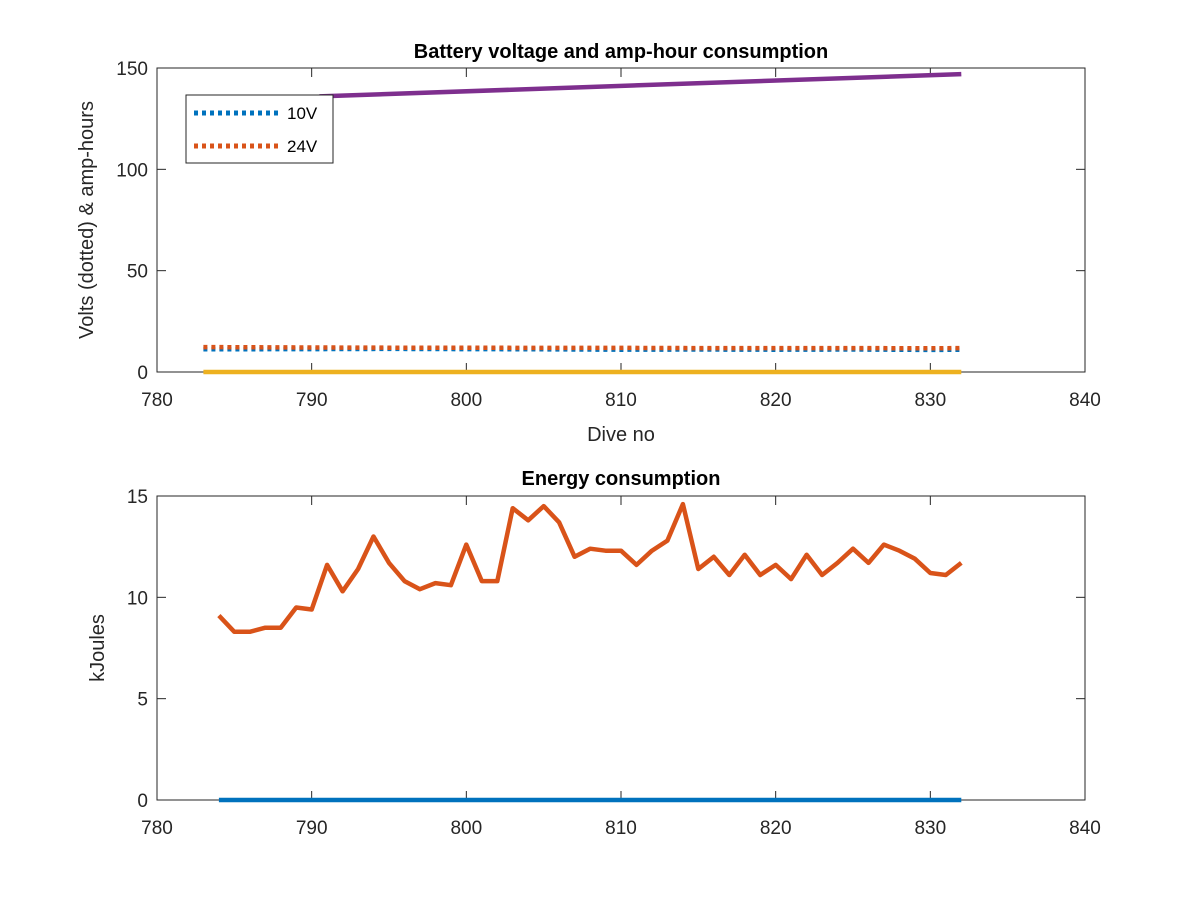 The width and height of the screenshot is (1200, 900). Describe the element at coordinates (582, 347) in the screenshot. I see `battery-series-24v-line` at that location.